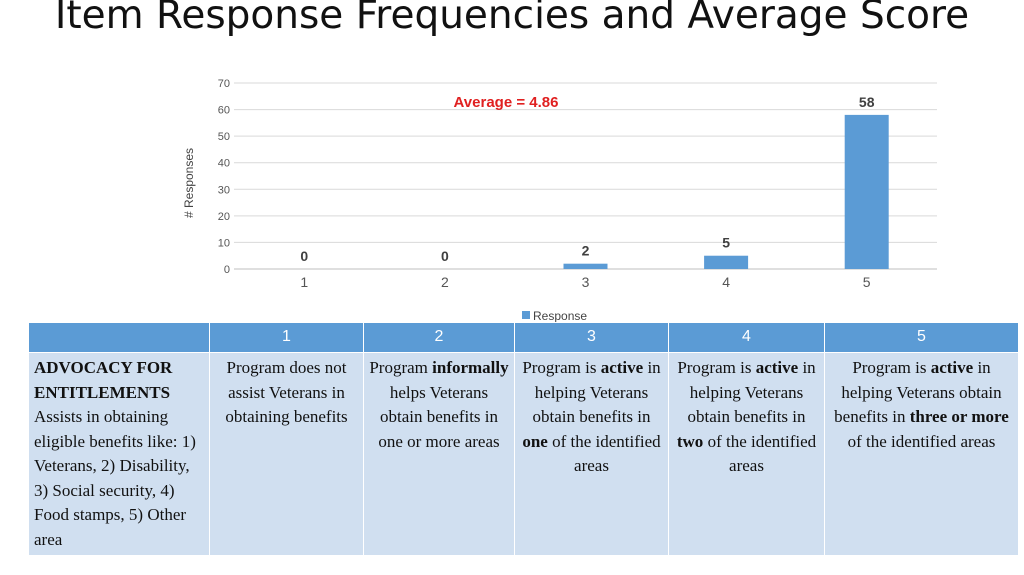 This screenshot has height=575, width=1024. I want to click on x-tick-label: 3, so click(586, 282).